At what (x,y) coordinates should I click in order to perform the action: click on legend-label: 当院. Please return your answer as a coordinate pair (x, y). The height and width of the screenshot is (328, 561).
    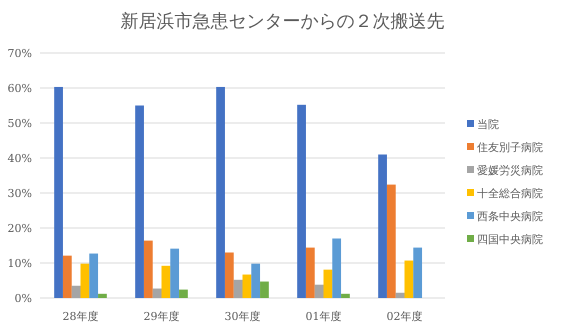
    Looking at the image, I should click on (488, 124).